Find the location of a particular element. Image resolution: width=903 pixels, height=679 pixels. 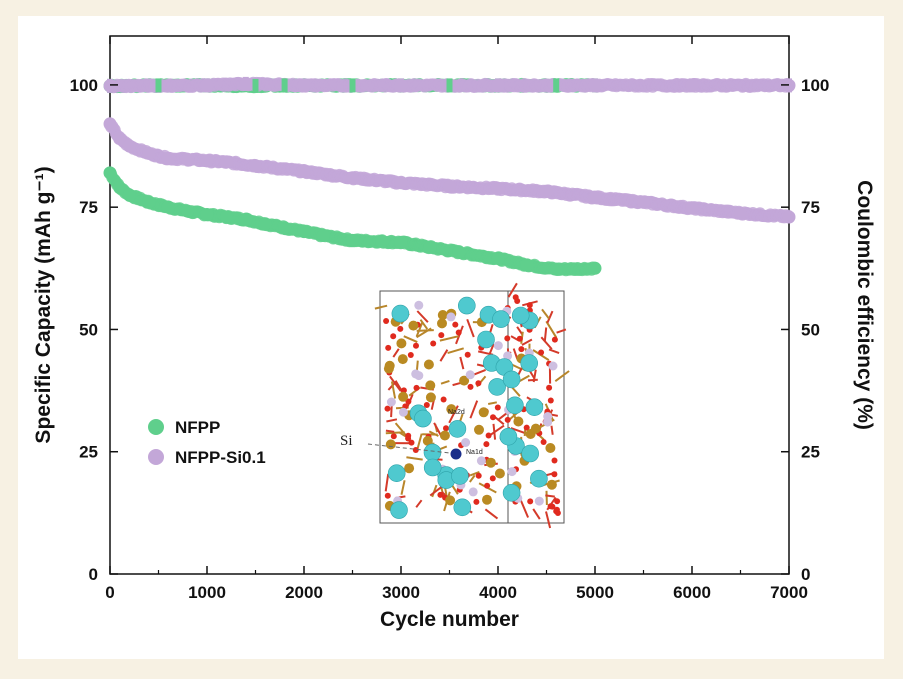

legend-item: NFPP is located at coordinates (184, 427).